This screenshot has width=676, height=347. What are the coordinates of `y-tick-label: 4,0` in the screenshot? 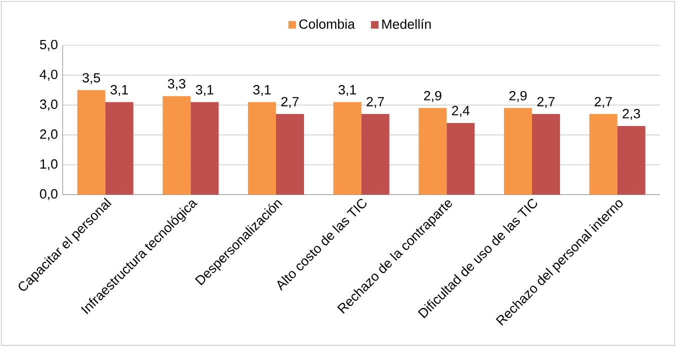 It's located at (49, 75).